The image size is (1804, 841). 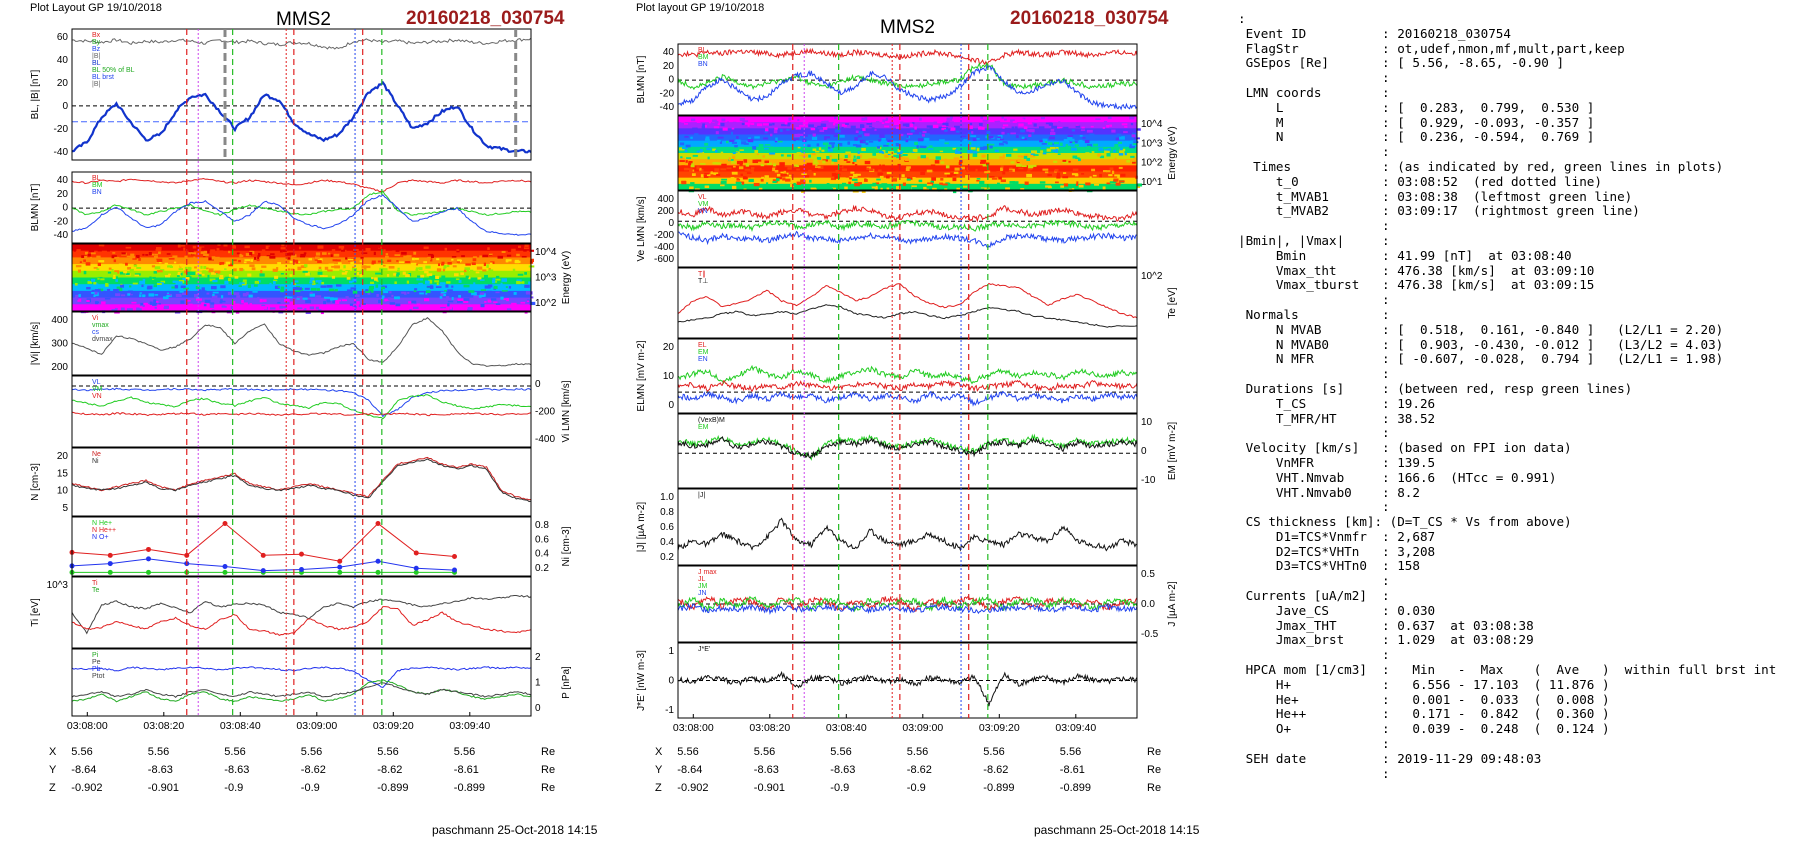 What do you see at coordinates (301, 281) in the screenshot?
I see `left-3-spectrogram-band` at bounding box center [301, 281].